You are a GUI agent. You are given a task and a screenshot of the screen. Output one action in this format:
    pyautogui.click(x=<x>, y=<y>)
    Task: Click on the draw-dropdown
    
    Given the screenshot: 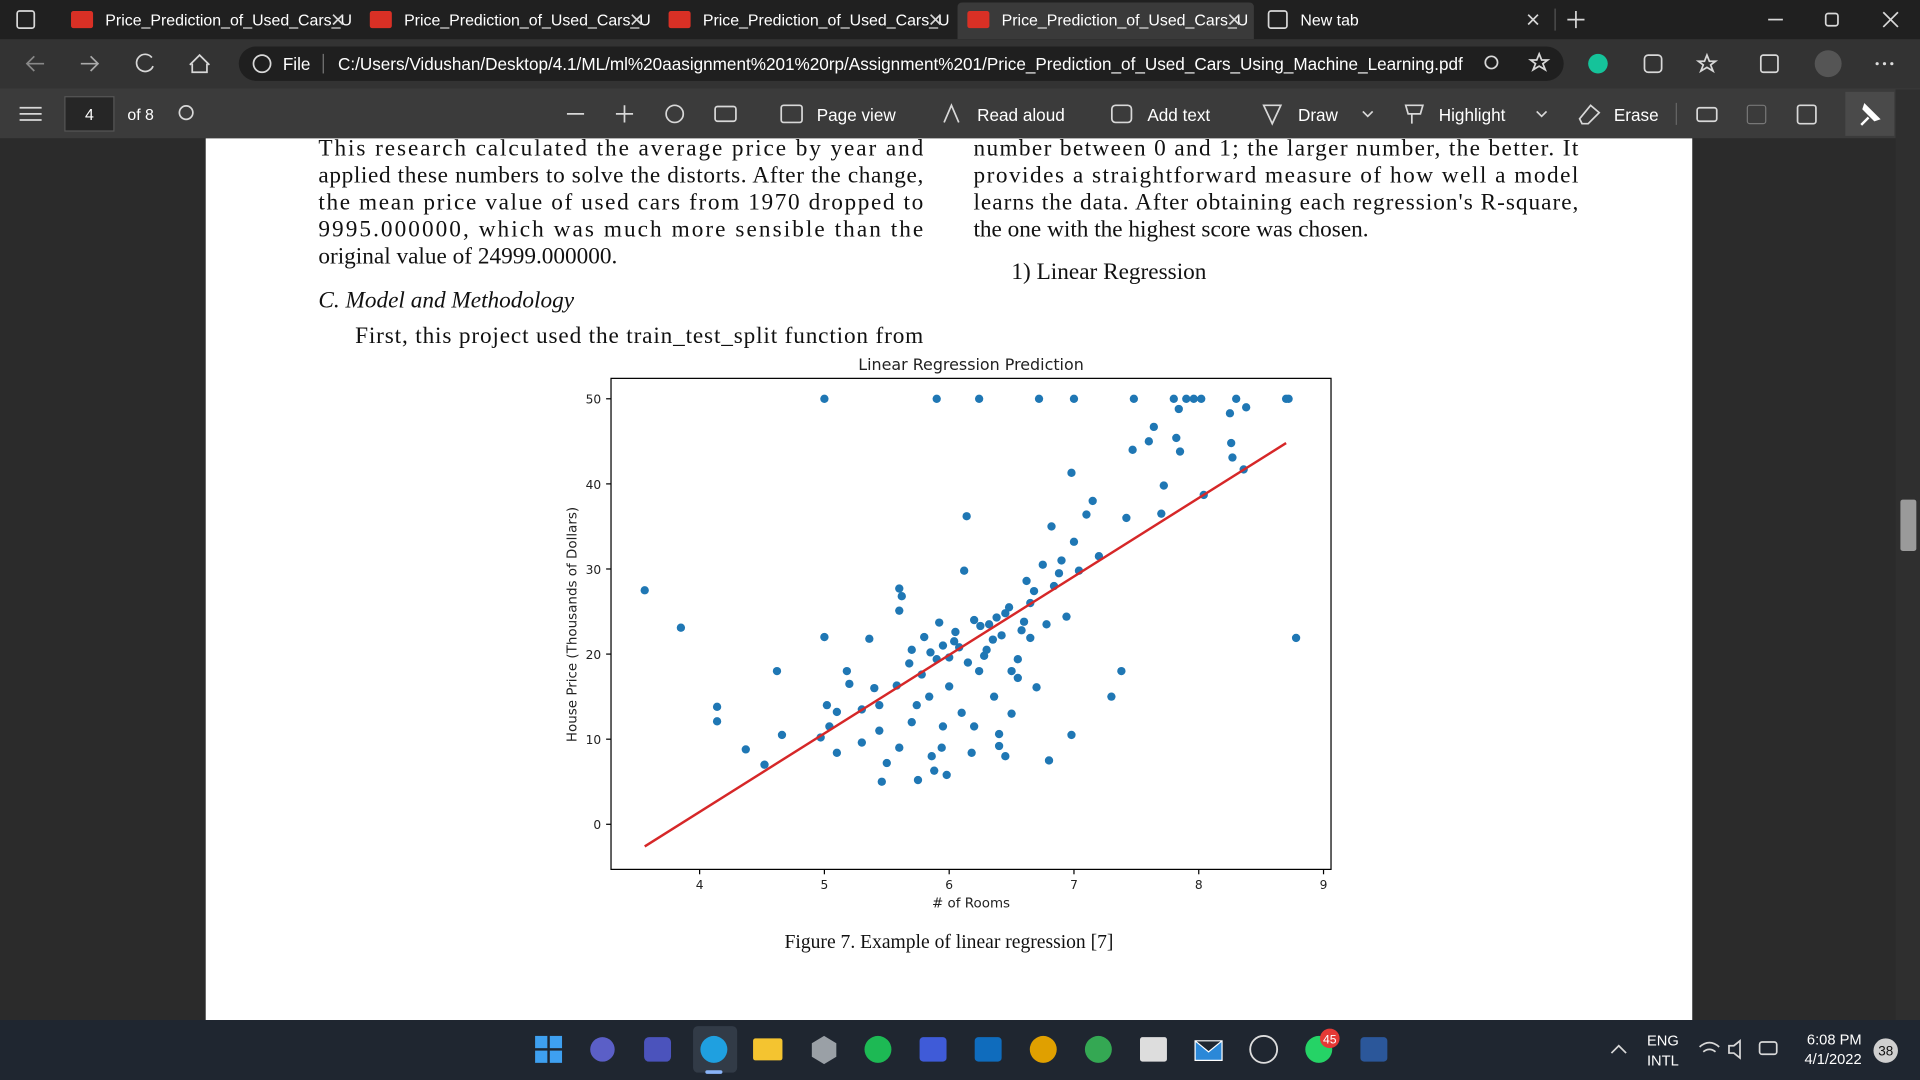 What is the action you would take?
    pyautogui.click(x=1368, y=114)
    